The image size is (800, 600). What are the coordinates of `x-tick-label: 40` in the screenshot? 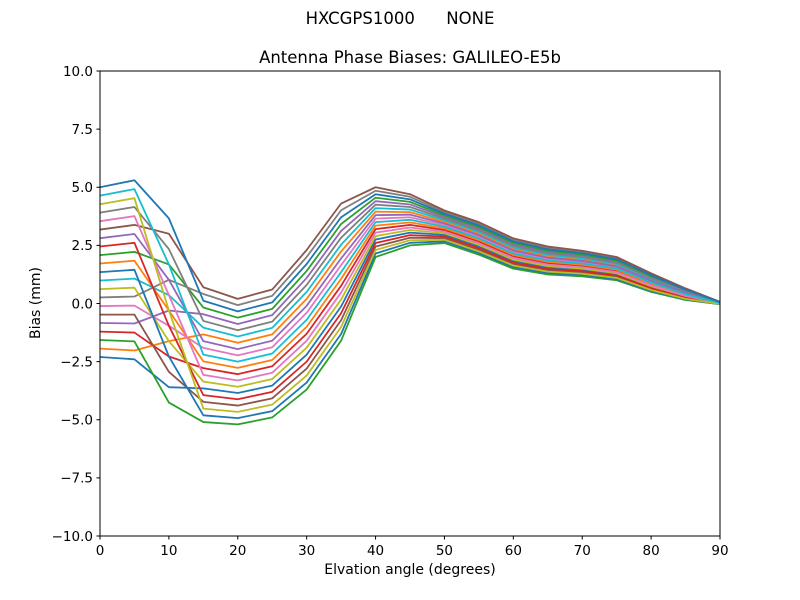 It's located at (375, 551).